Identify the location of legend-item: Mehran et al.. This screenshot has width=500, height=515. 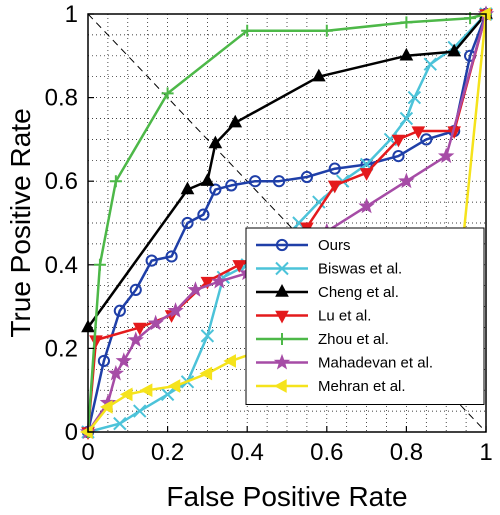
(331, 386).